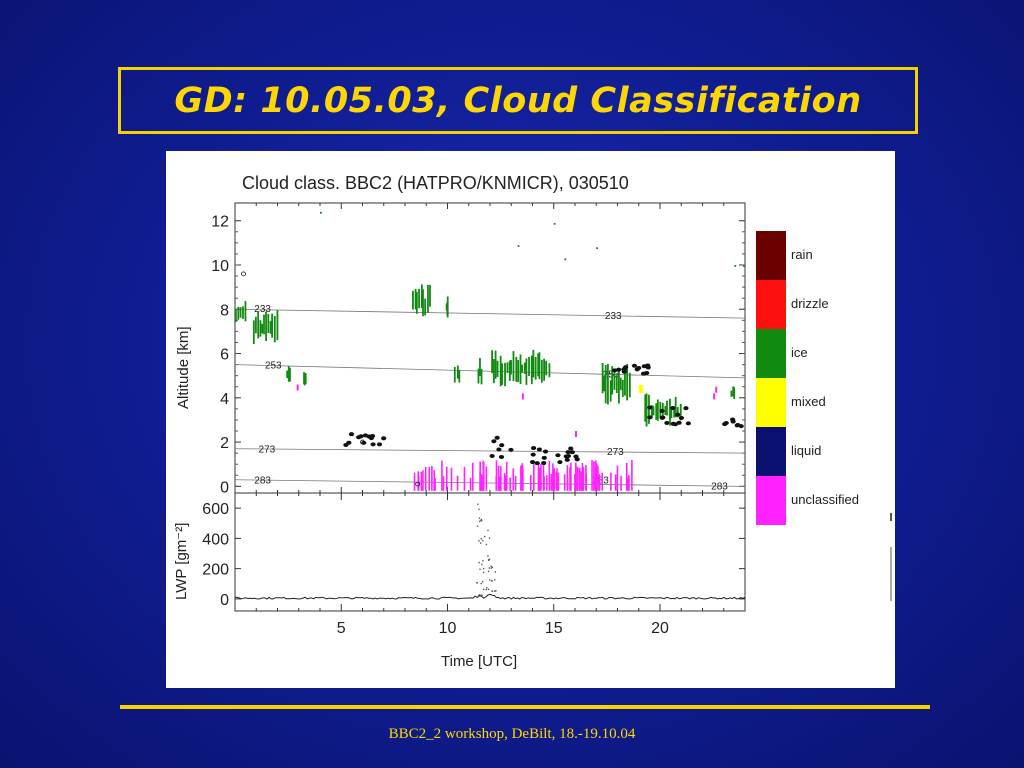 The image size is (1024, 768). What do you see at coordinates (518, 100) in the screenshot?
I see `slide-title-box: GD: 10.05.03, Cloud Classification` at bounding box center [518, 100].